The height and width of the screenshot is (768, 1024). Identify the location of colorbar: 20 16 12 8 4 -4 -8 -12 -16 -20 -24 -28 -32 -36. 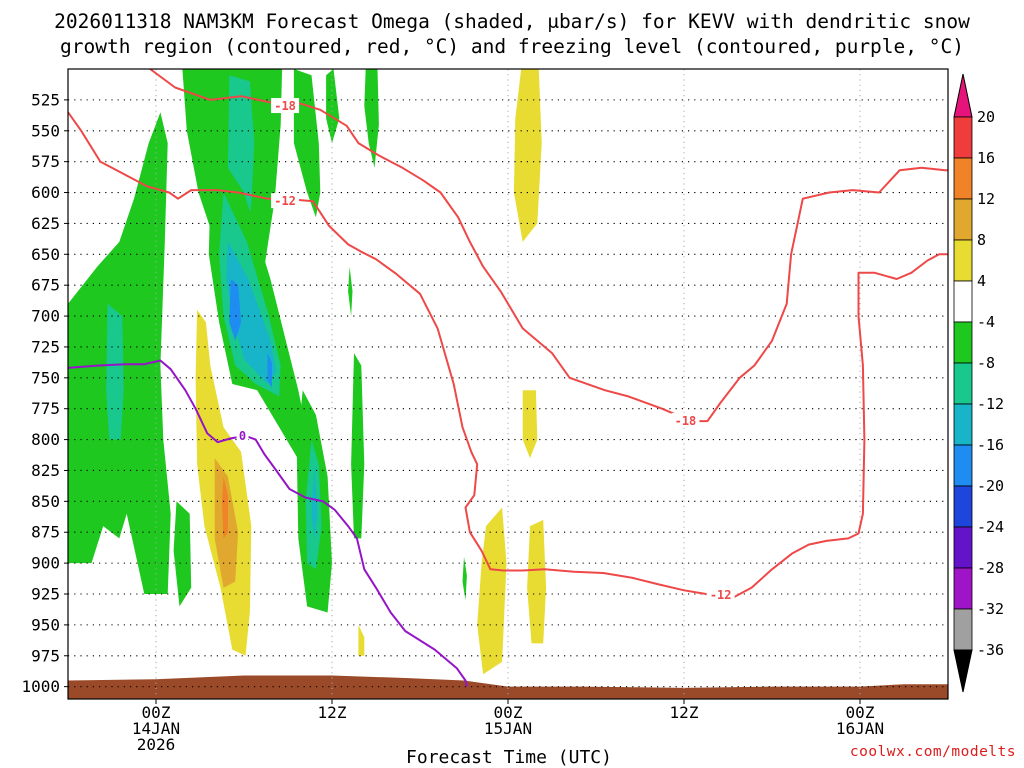
(978, 383).